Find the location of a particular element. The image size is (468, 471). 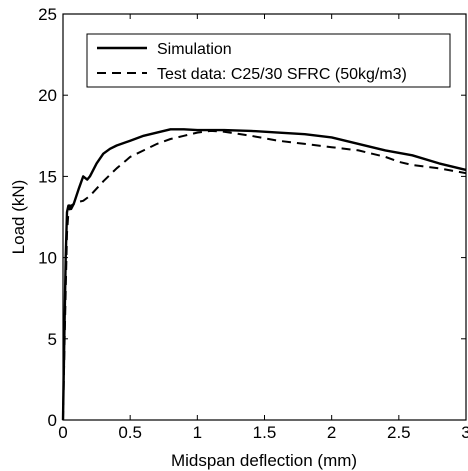

legend-label-simulation: Simulation is located at coordinates (194, 49).